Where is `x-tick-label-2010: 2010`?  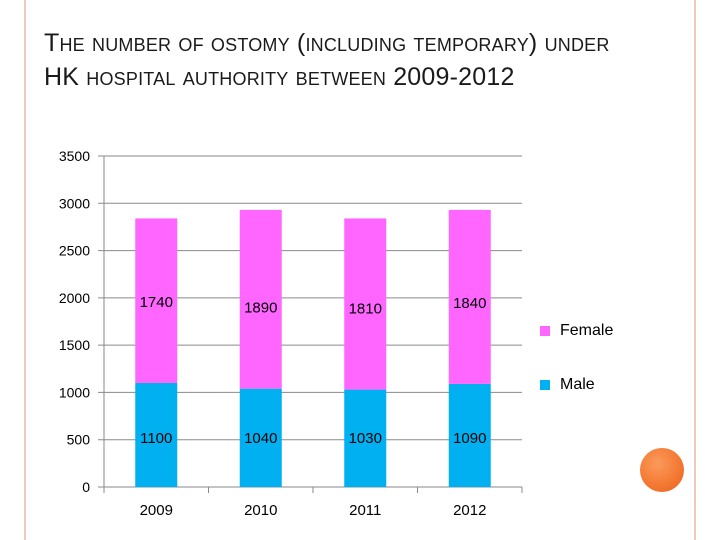 x-tick-label-2010: 2010 is located at coordinates (260, 510).